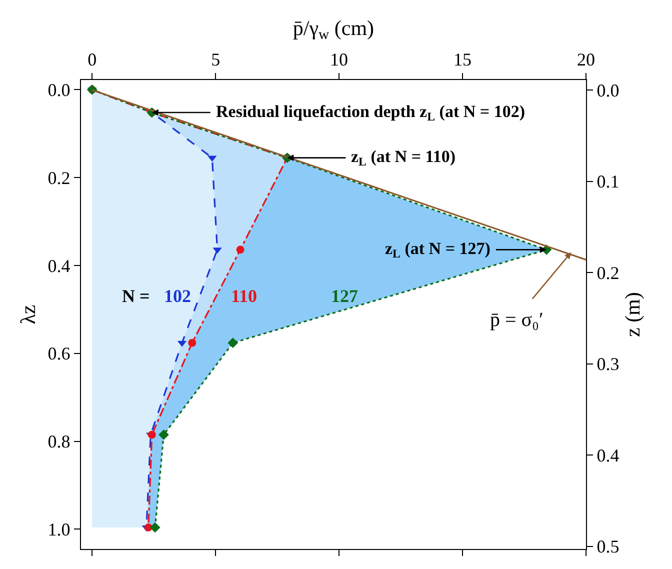 The height and width of the screenshot is (569, 672). Describe the element at coordinates (59, 266) in the screenshot. I see `y-tick-label: 0.4` at that location.